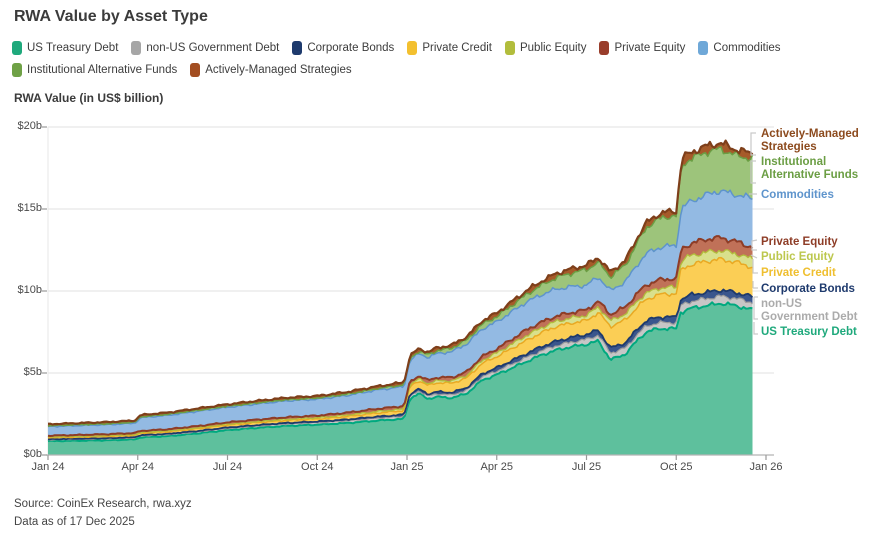 This screenshot has width=874, height=546. I want to click on legend-item: Private Equity, so click(642, 48).